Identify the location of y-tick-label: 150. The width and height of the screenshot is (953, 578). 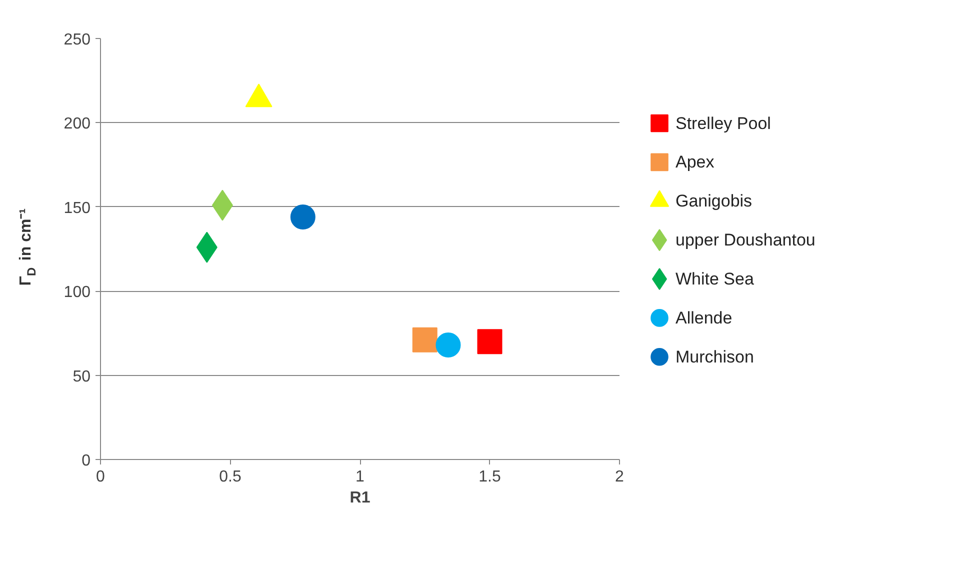
(77, 208).